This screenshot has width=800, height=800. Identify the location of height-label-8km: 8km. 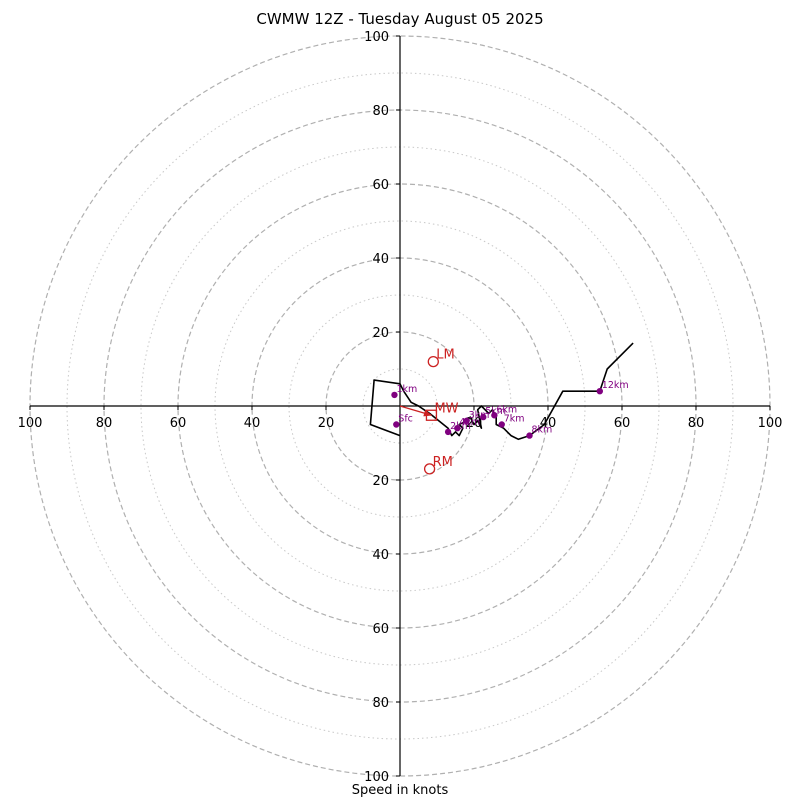
(542, 430).